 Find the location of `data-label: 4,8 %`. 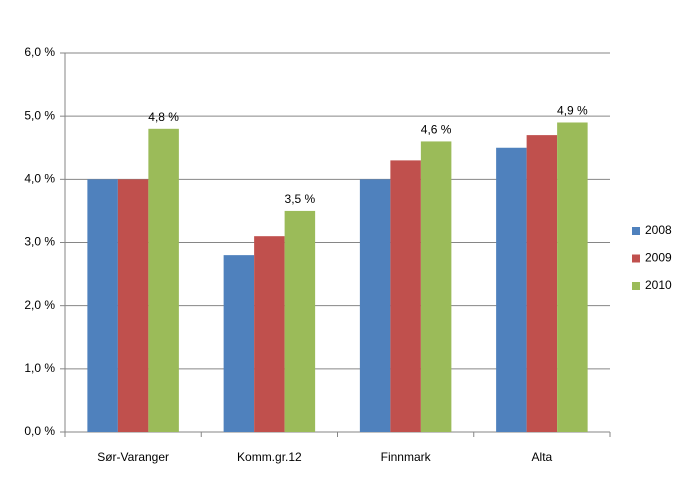

data-label: 4,8 % is located at coordinates (163, 117).